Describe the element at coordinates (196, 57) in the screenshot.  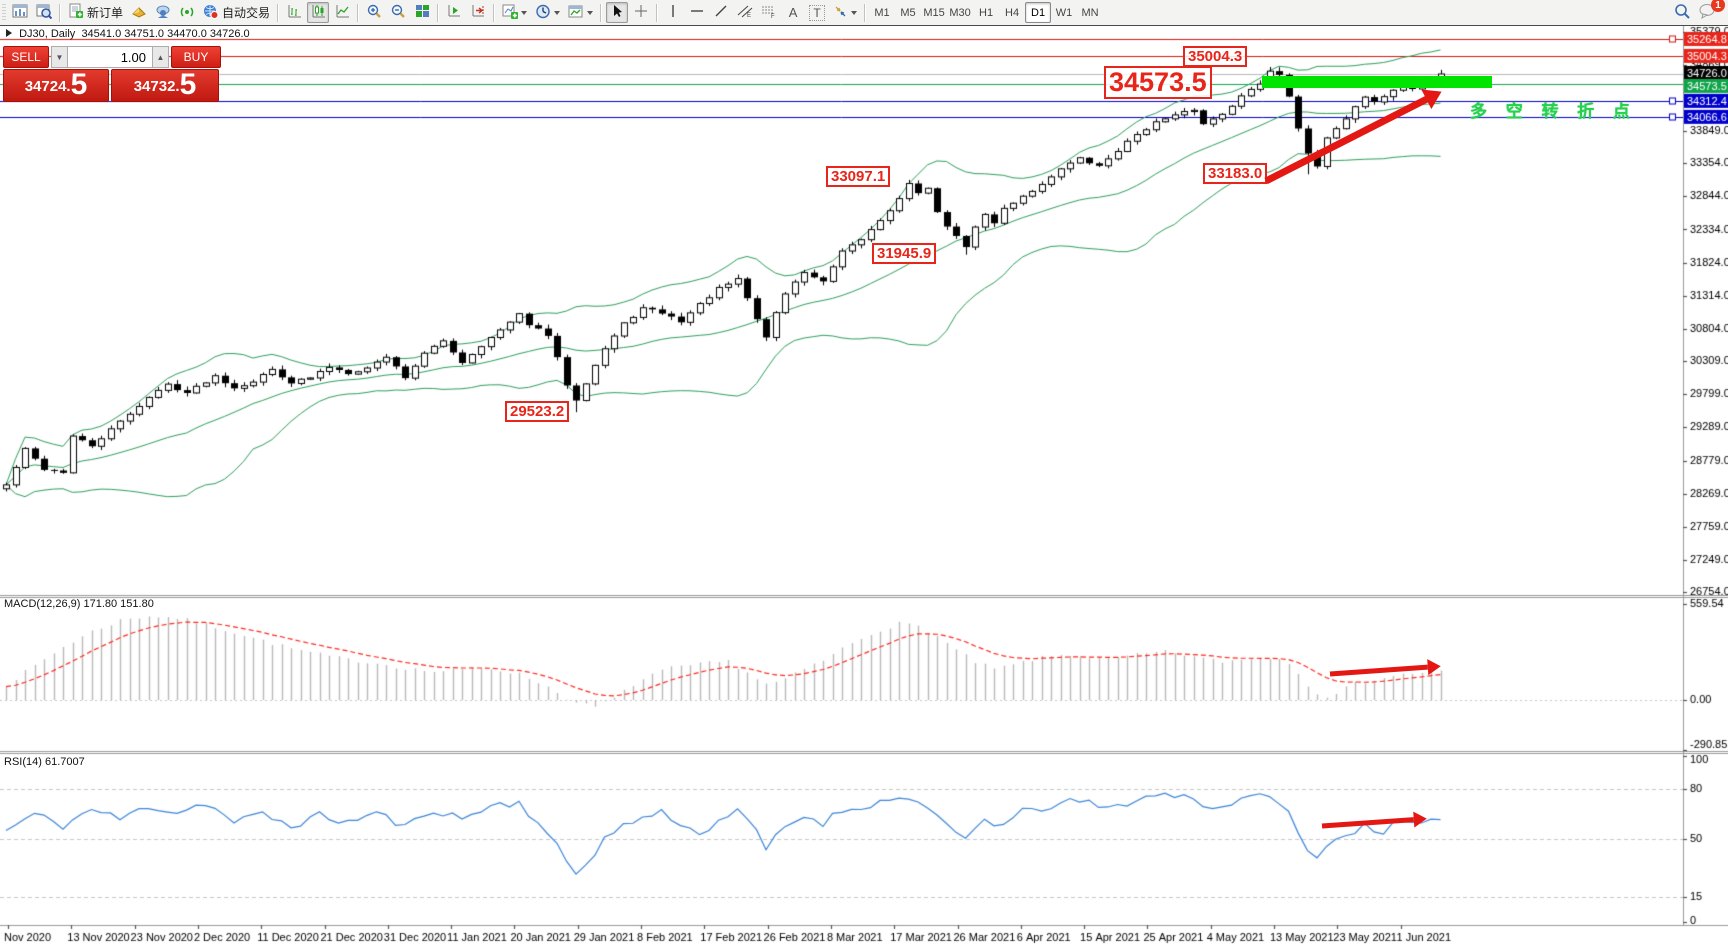
I see `buy-button: BUY` at that location.